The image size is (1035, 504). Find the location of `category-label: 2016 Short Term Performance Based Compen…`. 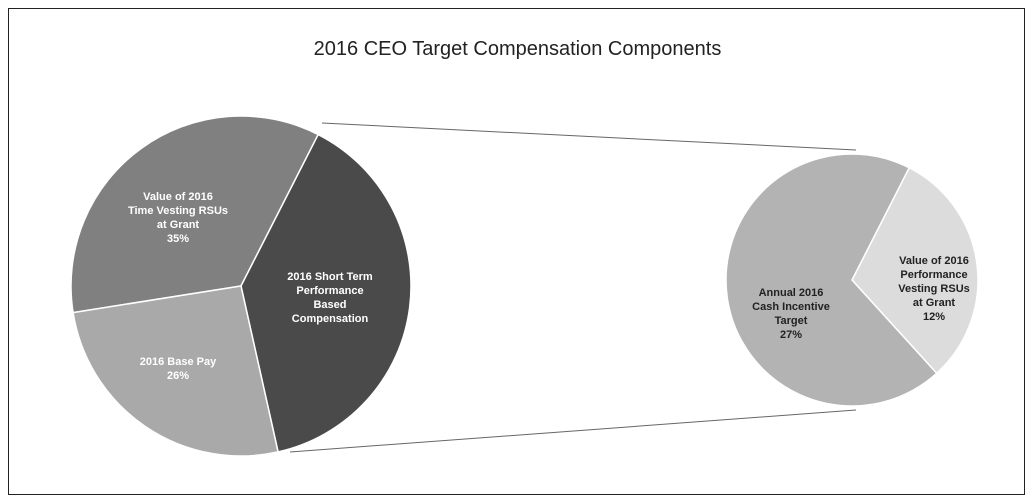

category-label: 2016 Short Term Performance Based Compen… is located at coordinates (330, 298).